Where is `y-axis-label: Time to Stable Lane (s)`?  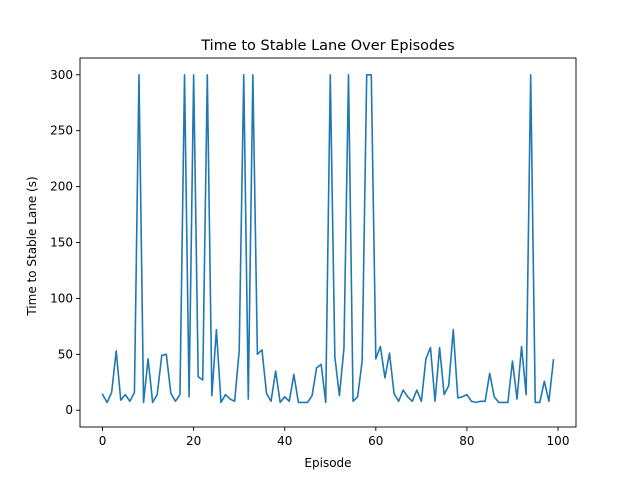 y-axis-label: Time to Stable Lane (s) is located at coordinates (32, 246).